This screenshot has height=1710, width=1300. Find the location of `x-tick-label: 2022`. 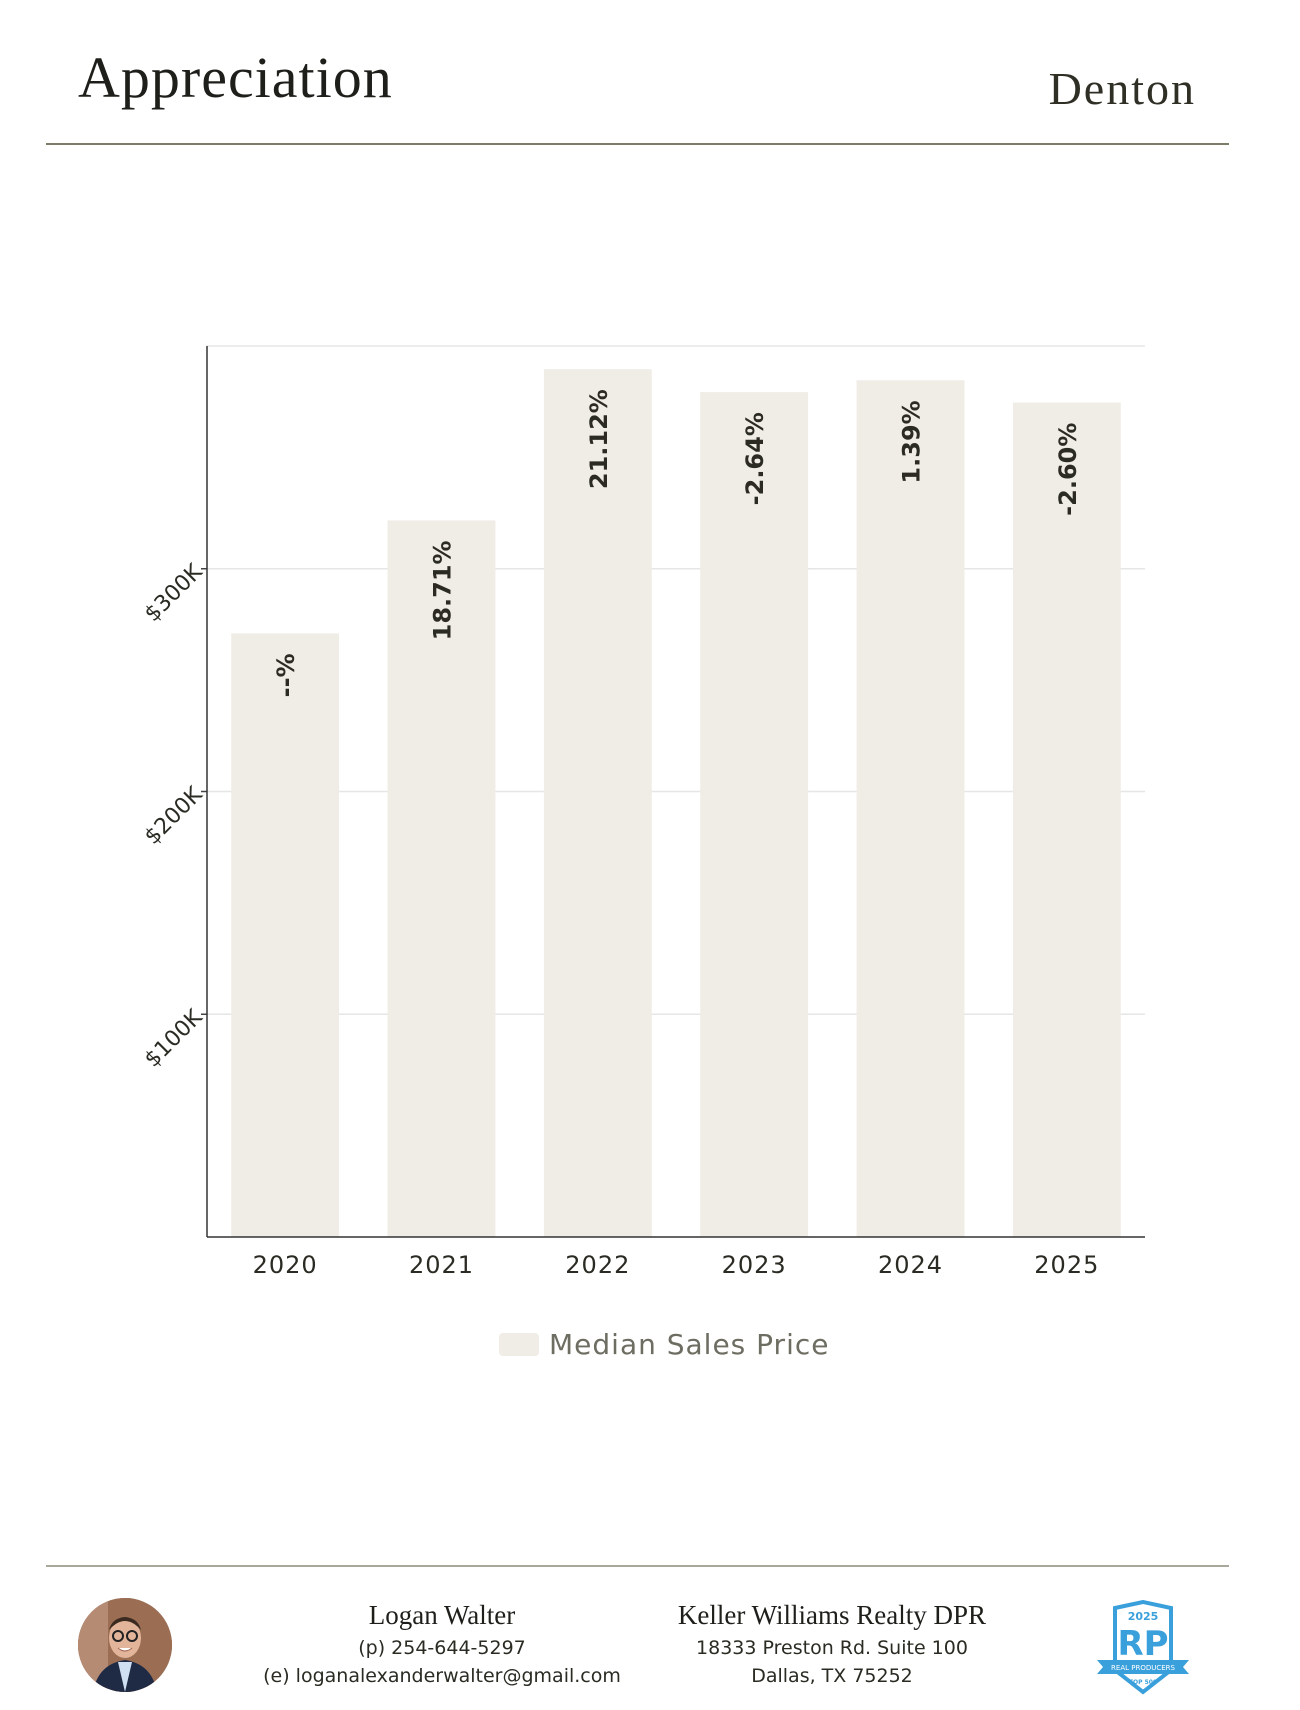

x-tick-label: 2022 is located at coordinates (597, 1265).